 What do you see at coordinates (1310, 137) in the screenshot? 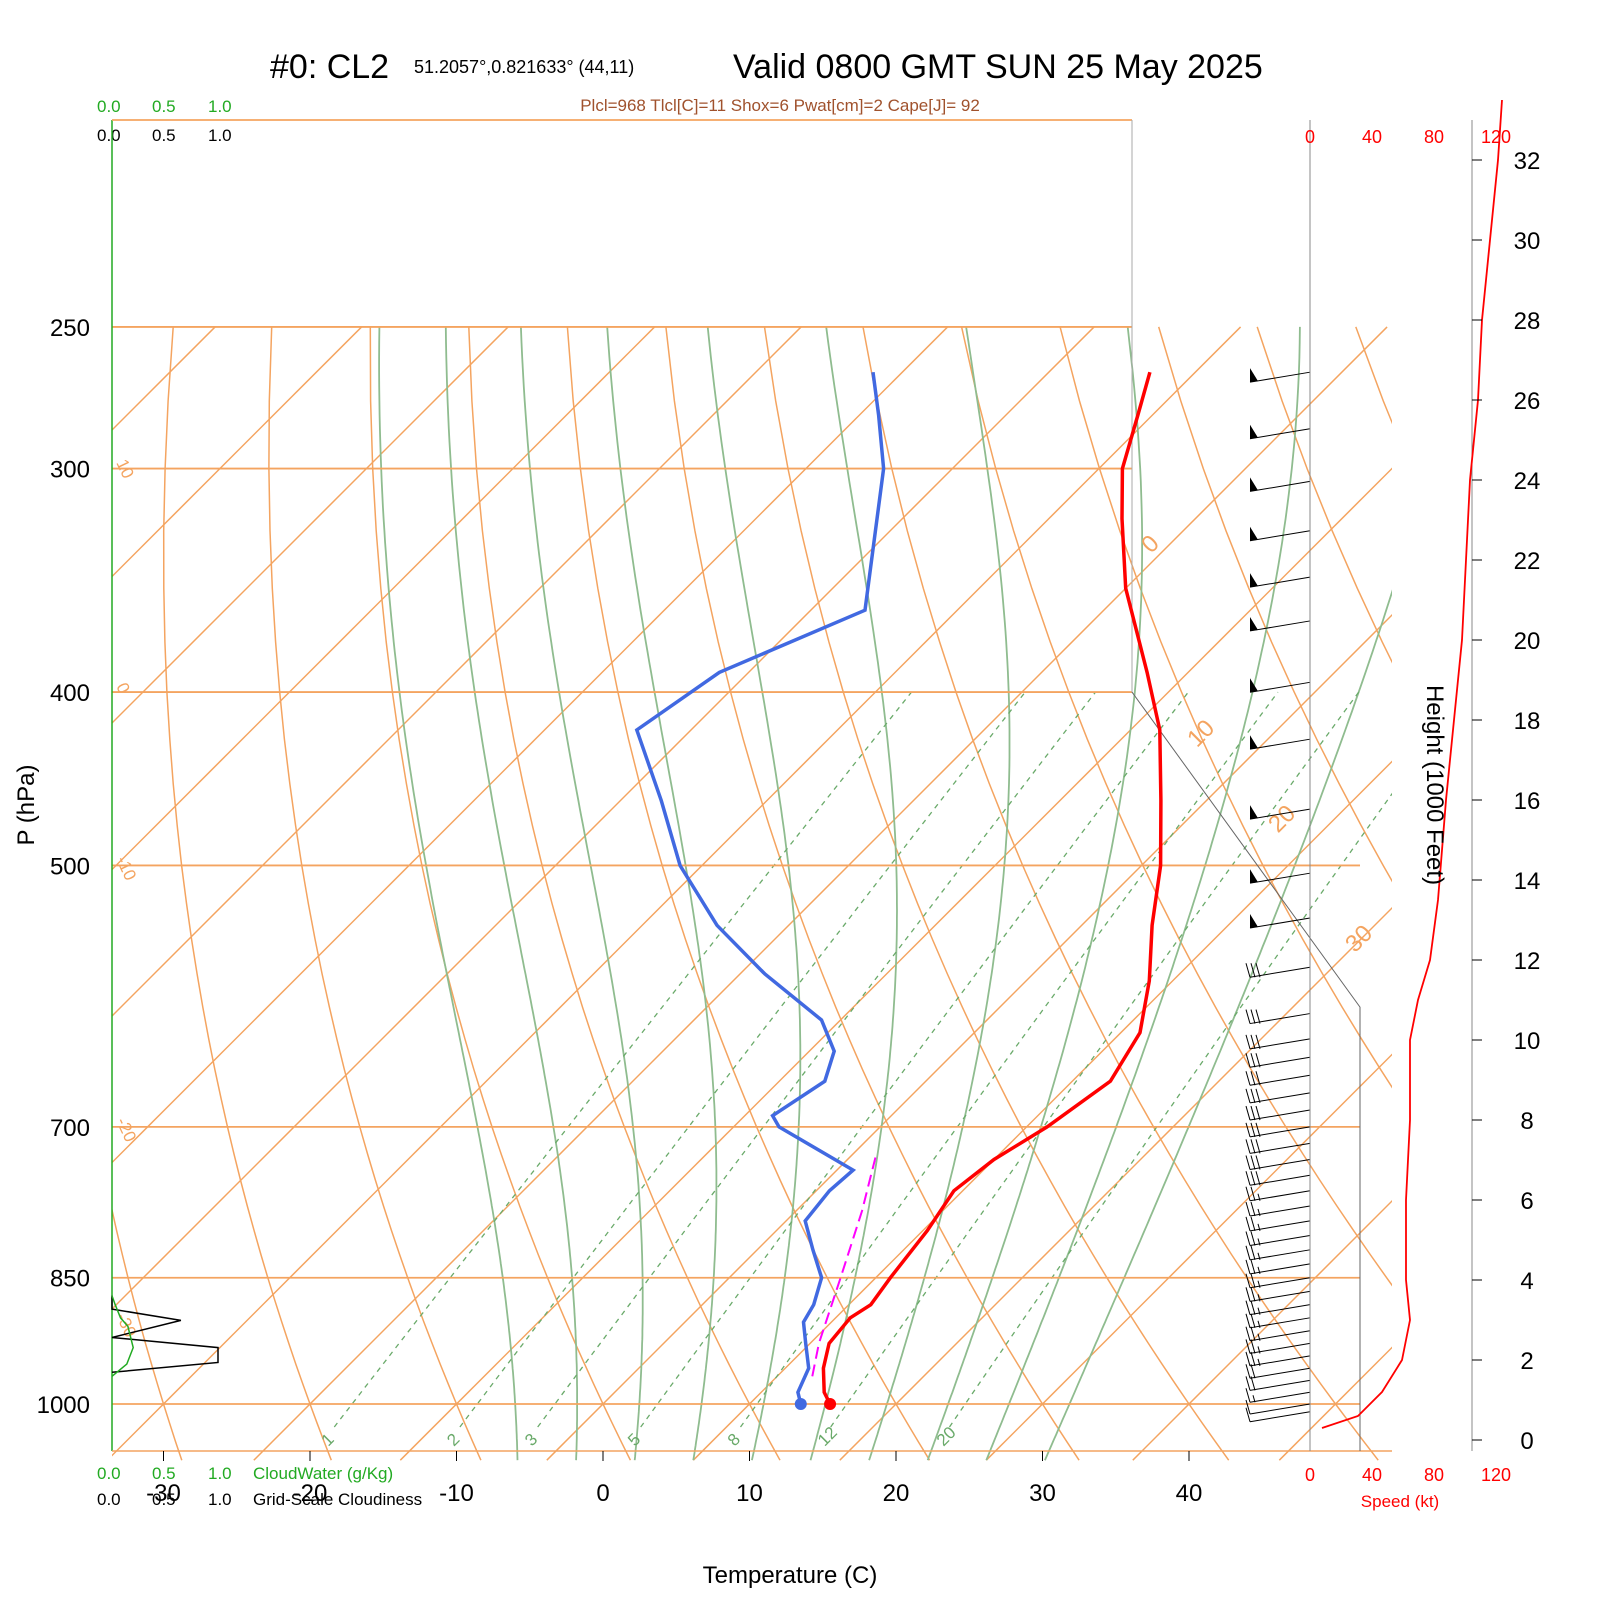
I see `speed-tick-top: 0` at bounding box center [1310, 137].